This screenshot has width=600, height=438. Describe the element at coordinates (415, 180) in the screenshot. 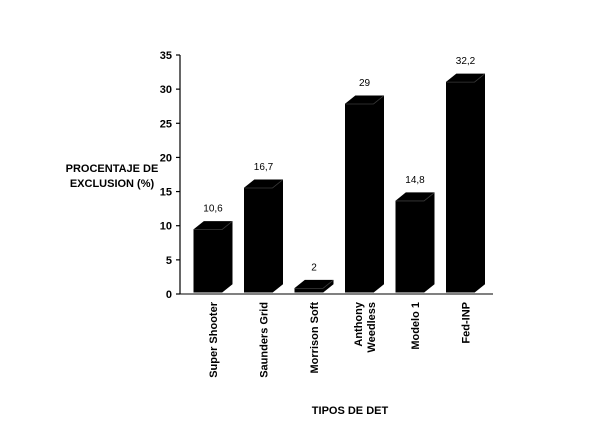

I see `data-label: 14,8` at that location.